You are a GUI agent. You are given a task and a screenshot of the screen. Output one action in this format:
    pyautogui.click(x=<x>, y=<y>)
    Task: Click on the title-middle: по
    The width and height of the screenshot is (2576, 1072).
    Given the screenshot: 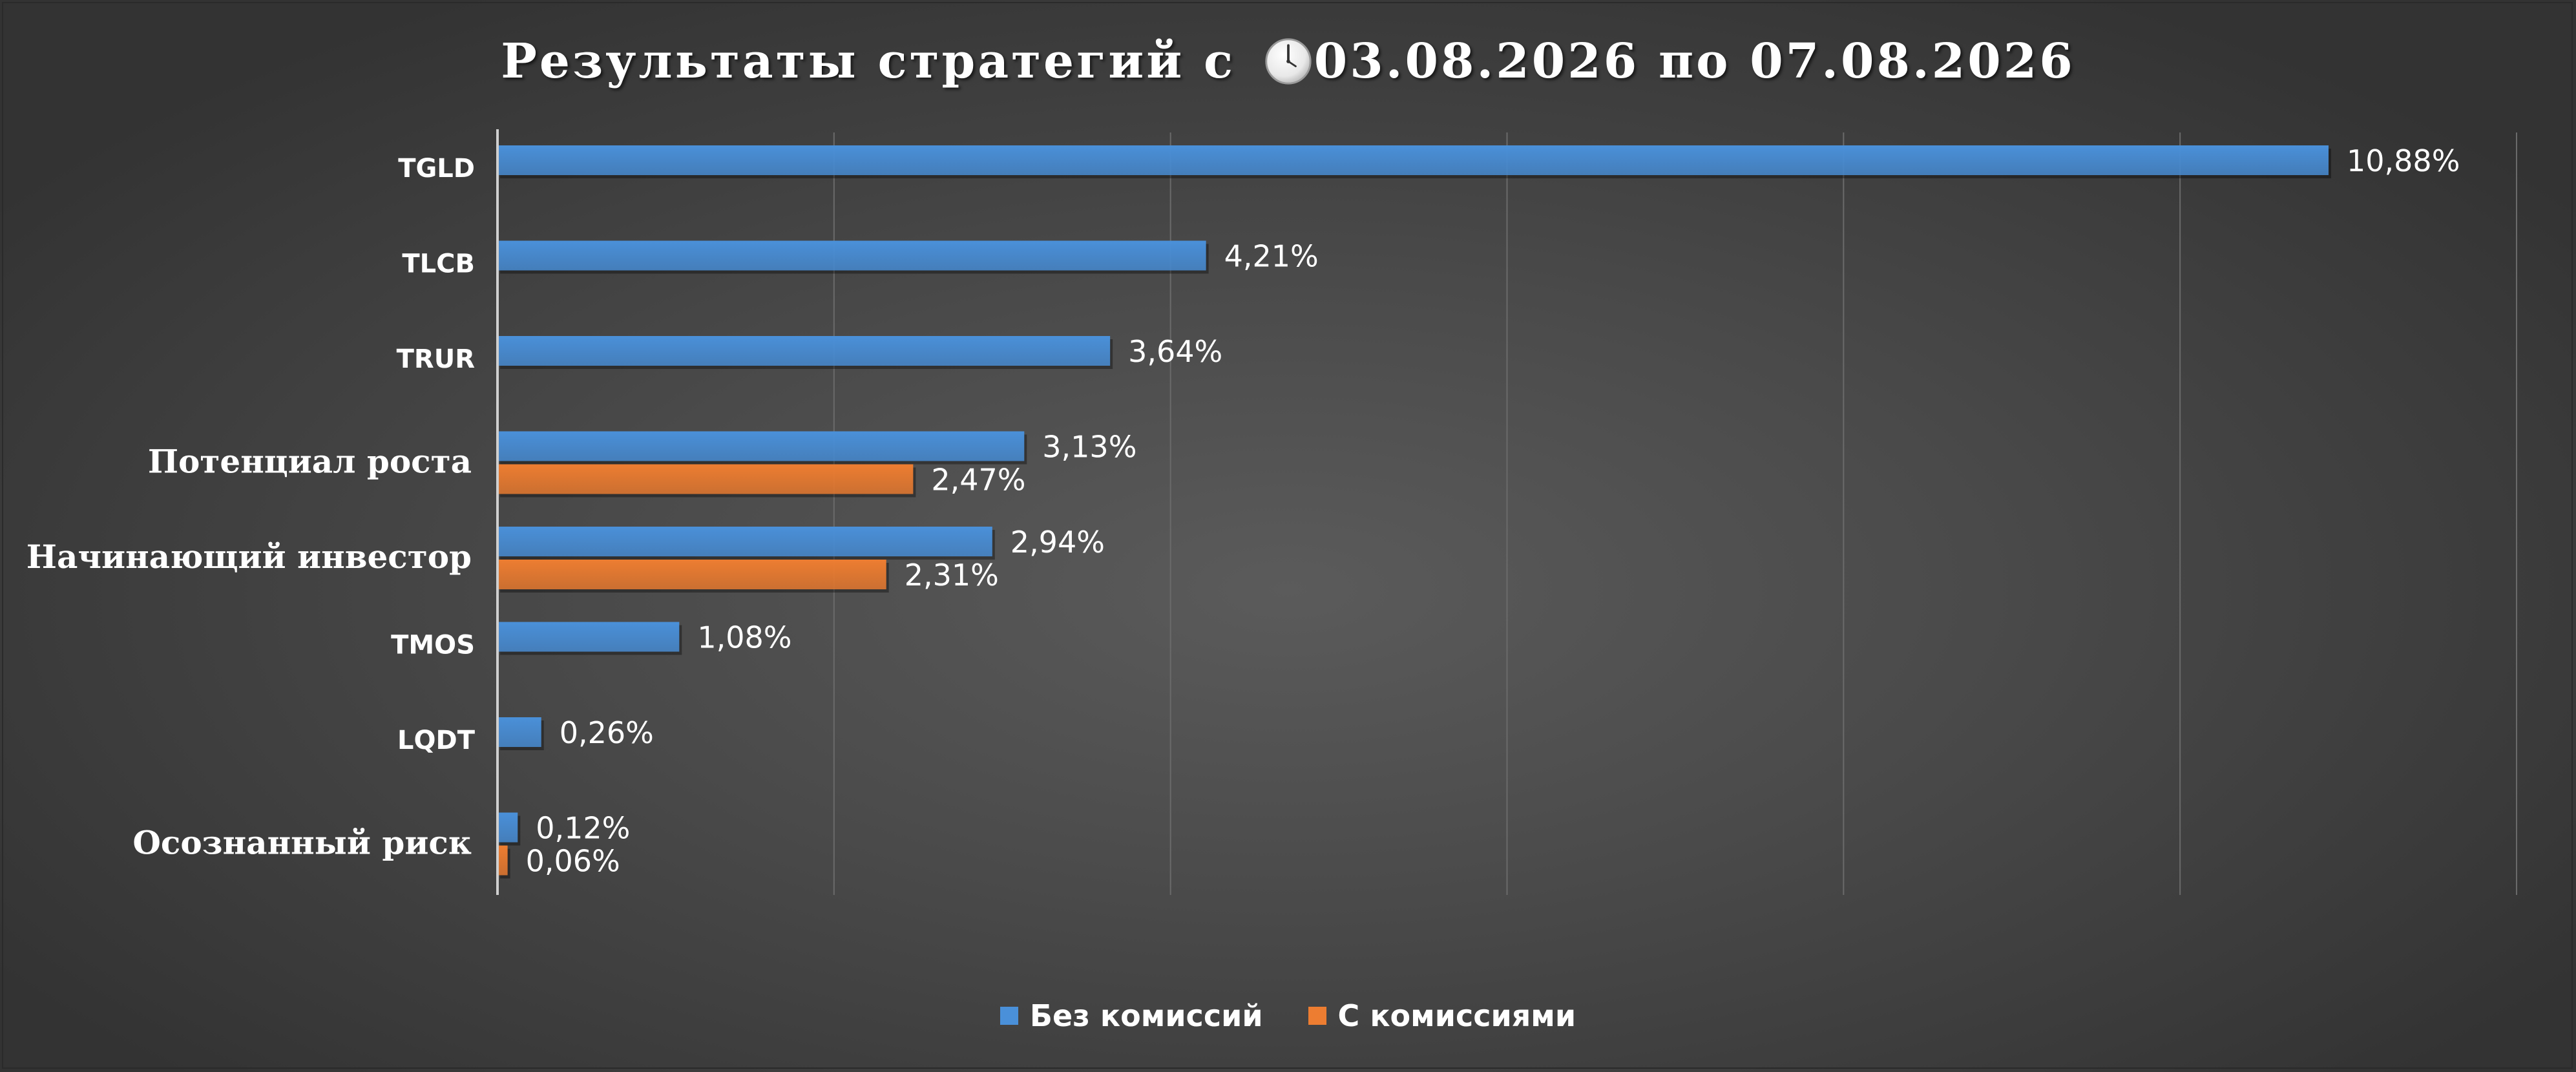 What is the action you would take?
    pyautogui.click(x=1694, y=61)
    